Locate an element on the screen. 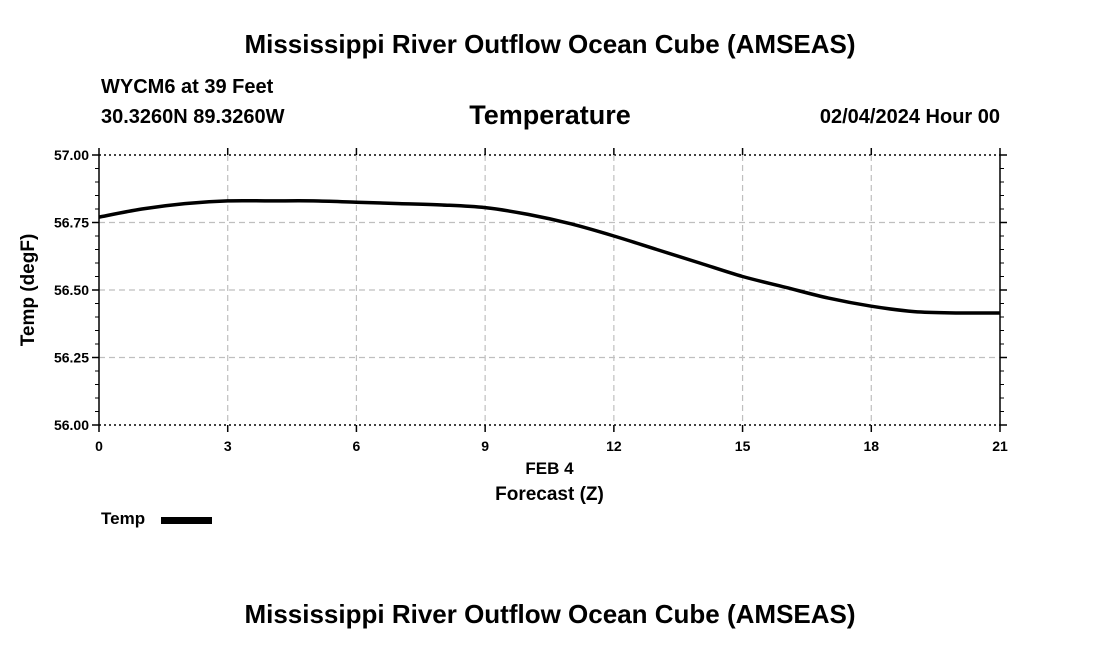 Image resolution: width=1100 pixels, height=650 pixels. x-axis-title: Forecast (Z) is located at coordinates (549, 494).